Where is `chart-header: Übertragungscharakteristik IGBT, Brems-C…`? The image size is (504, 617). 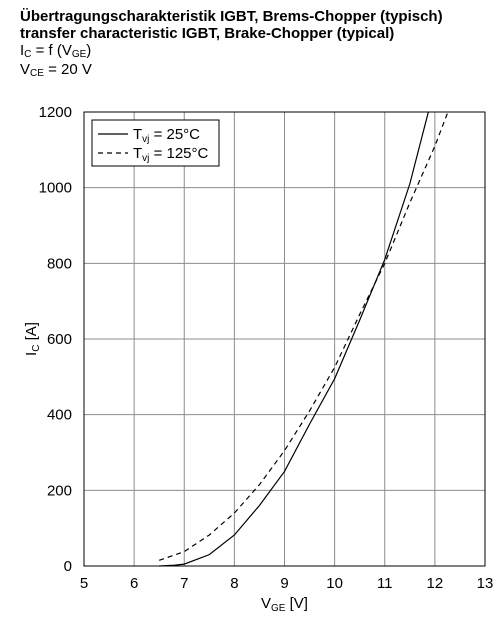 chart-header: Übertragungscharakteristik IGBT, Brems-C… is located at coordinates (257, 44).